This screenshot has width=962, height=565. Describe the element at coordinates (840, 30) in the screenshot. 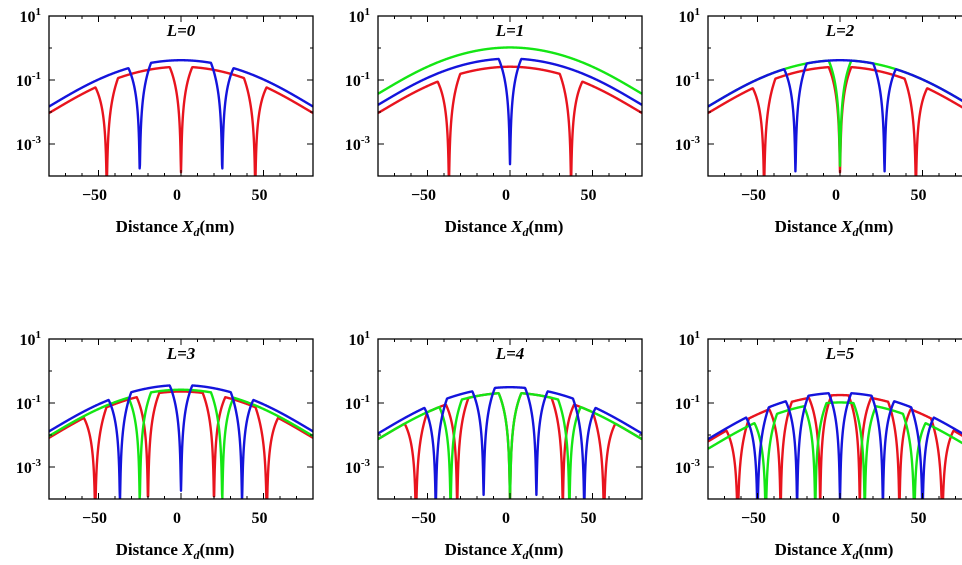

I see `chart-title: L=2` at that location.